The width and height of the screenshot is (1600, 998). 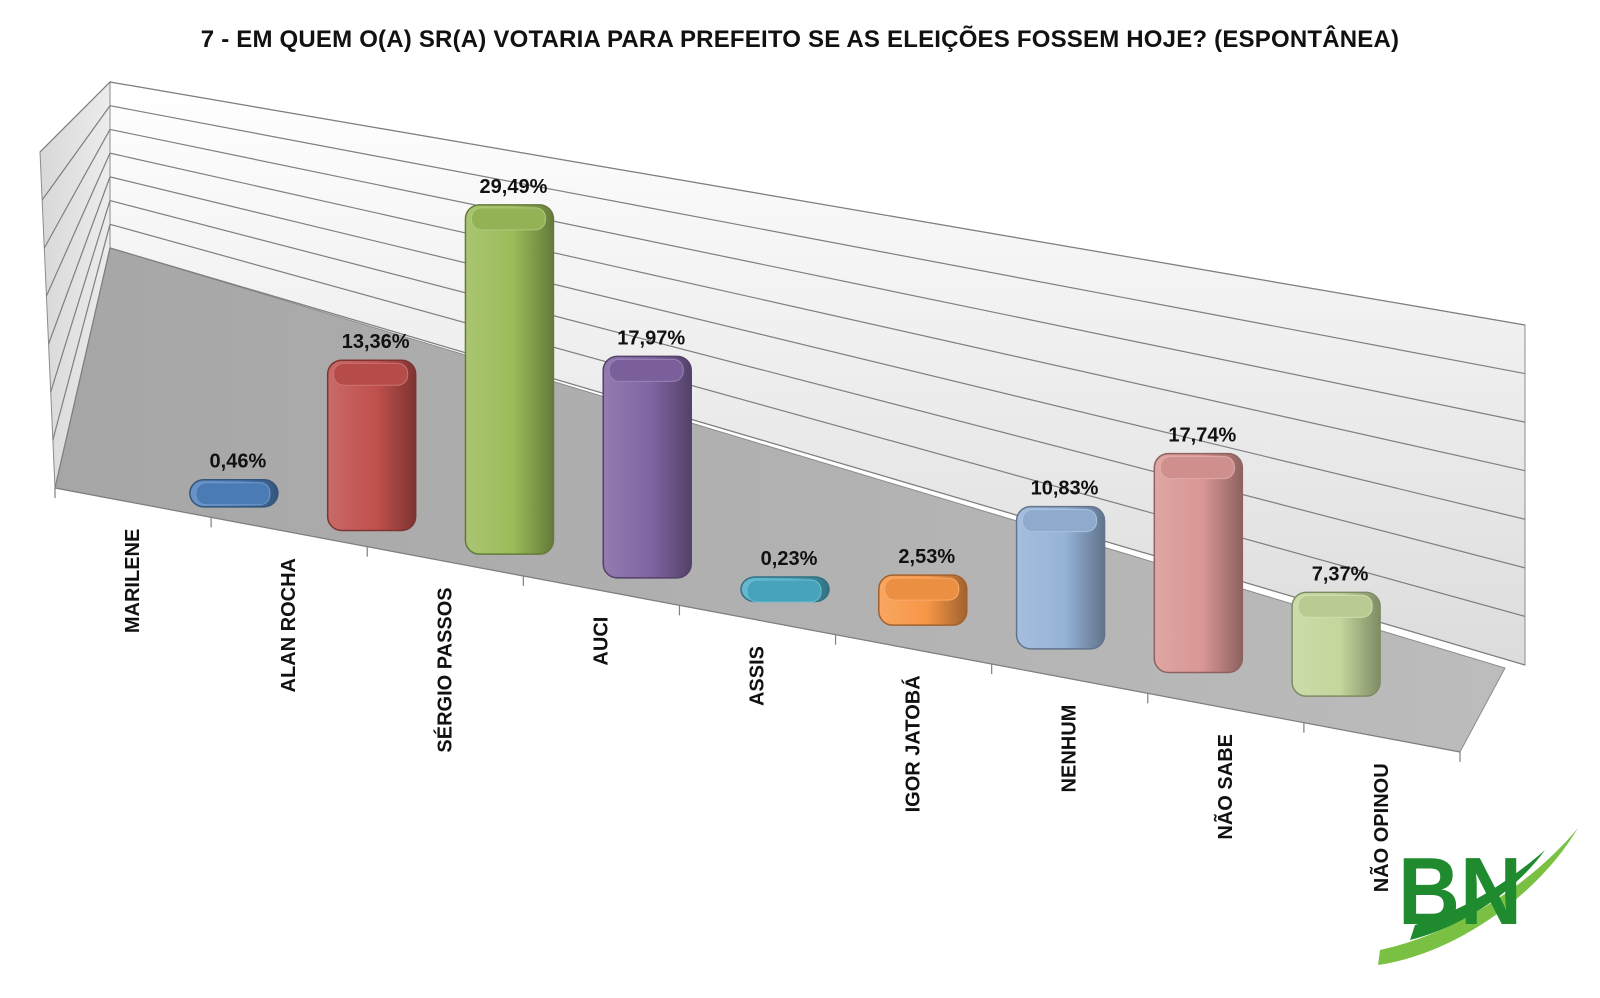 What do you see at coordinates (651, 338) in the screenshot?
I see `value-label: 17,97%` at bounding box center [651, 338].